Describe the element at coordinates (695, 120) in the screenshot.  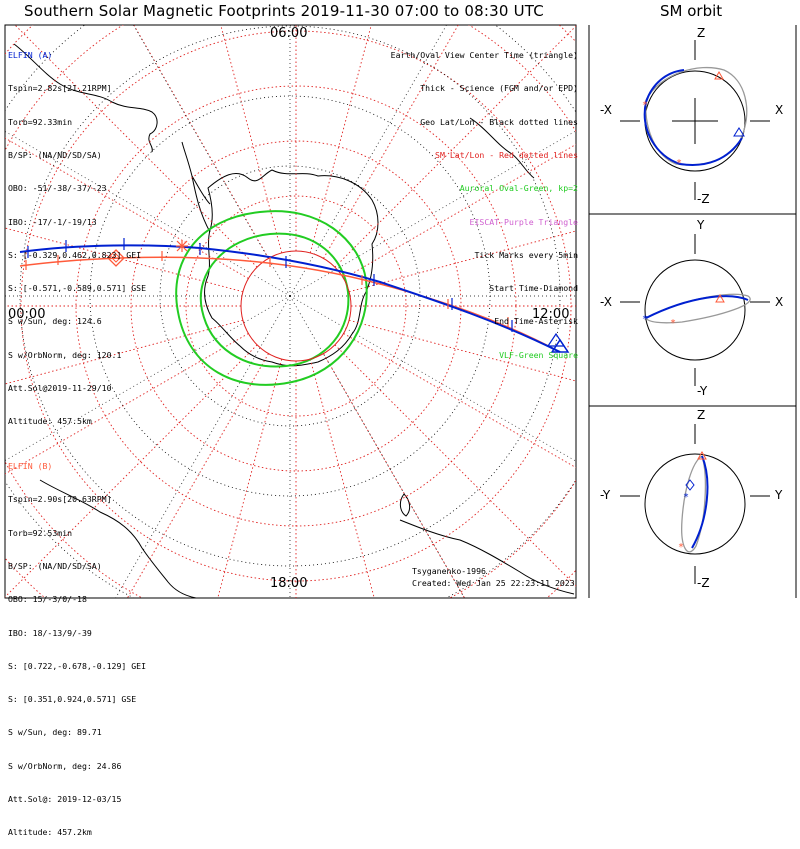
I see `sm-orbit-xz-panel: * *` at that location.